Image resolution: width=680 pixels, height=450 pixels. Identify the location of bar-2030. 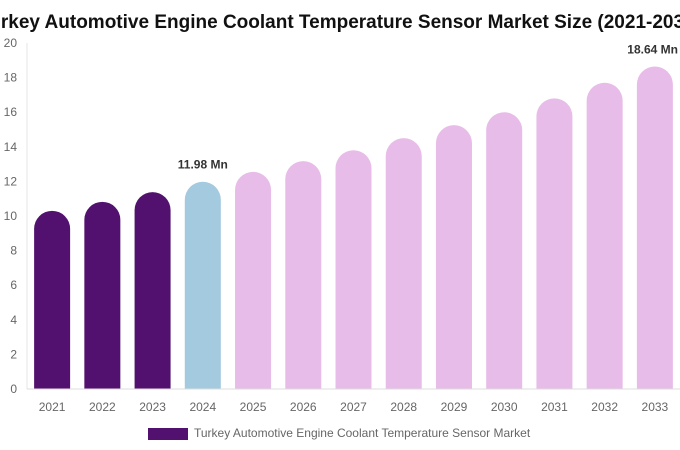
(504, 250).